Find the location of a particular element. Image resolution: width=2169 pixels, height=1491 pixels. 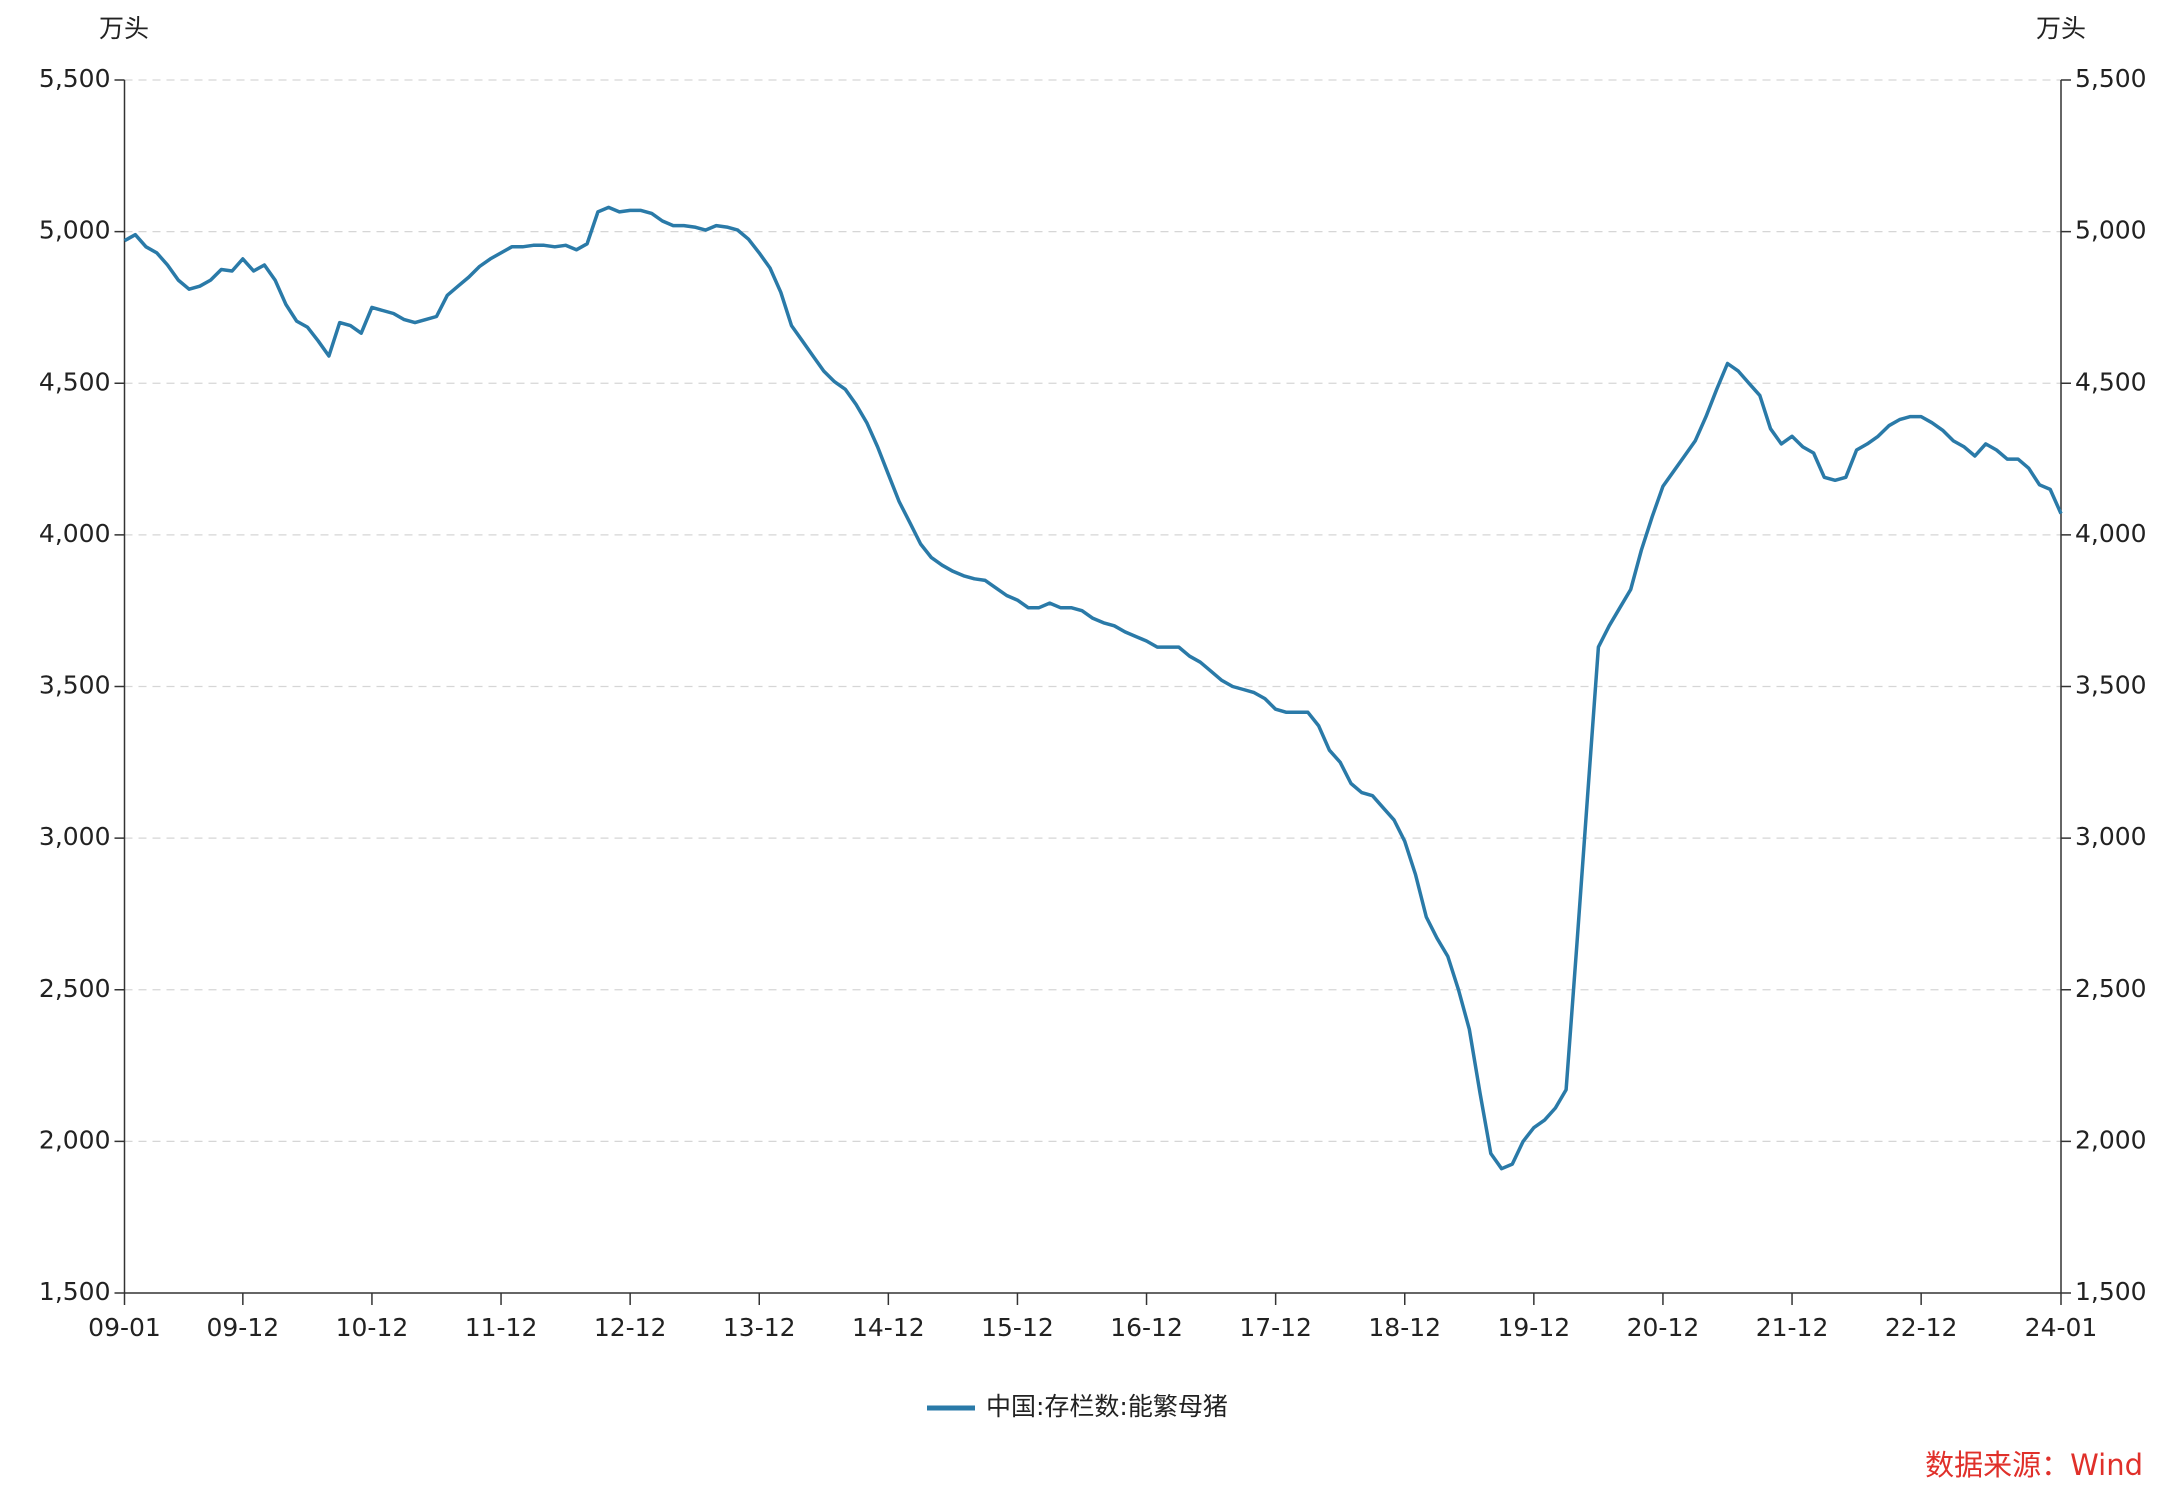

legend-label: 中国:存栏数:能繁母猪 is located at coordinates (1107, 1406).